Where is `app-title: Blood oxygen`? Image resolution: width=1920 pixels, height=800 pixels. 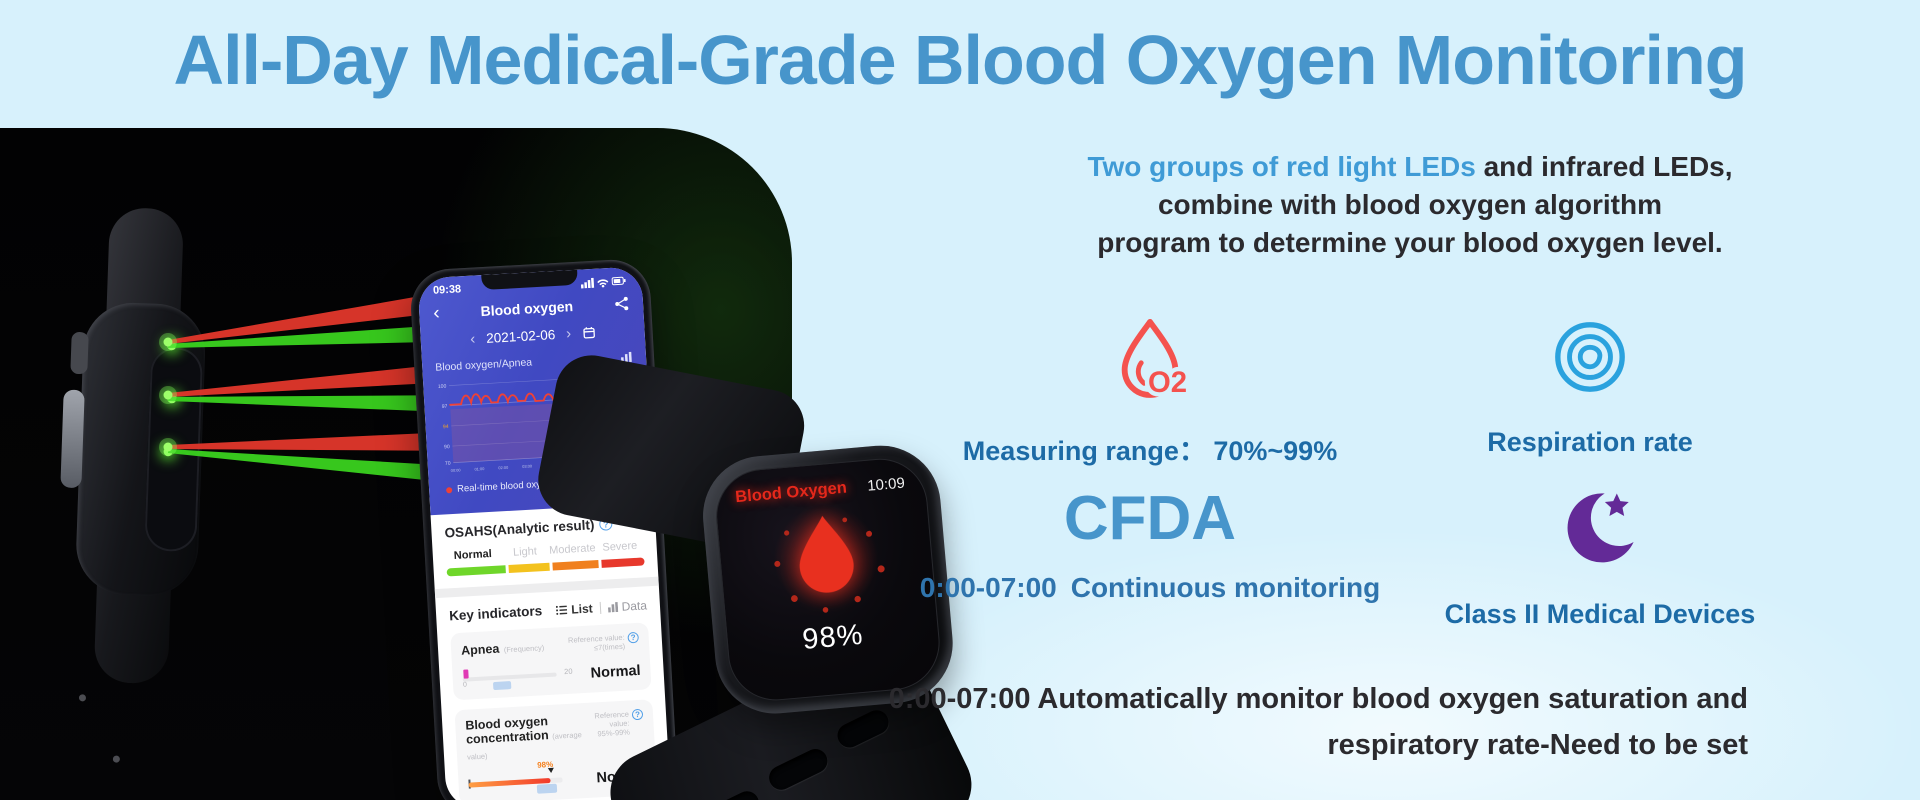 app-title: Blood oxygen is located at coordinates (527, 309).